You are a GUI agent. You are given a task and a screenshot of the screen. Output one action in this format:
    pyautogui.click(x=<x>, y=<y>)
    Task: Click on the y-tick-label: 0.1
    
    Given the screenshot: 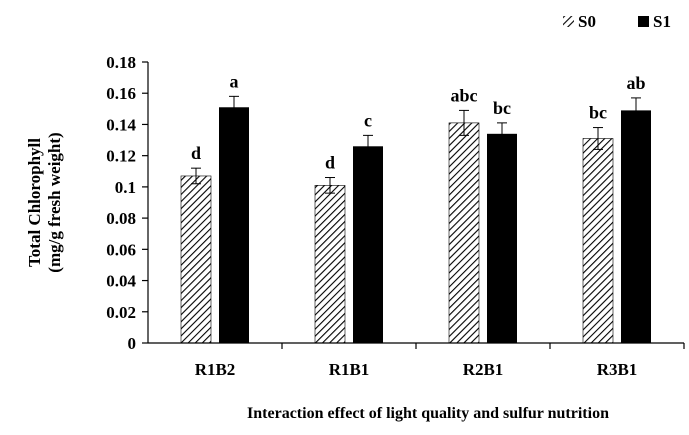 What is the action you would take?
    pyautogui.click(x=125, y=187)
    